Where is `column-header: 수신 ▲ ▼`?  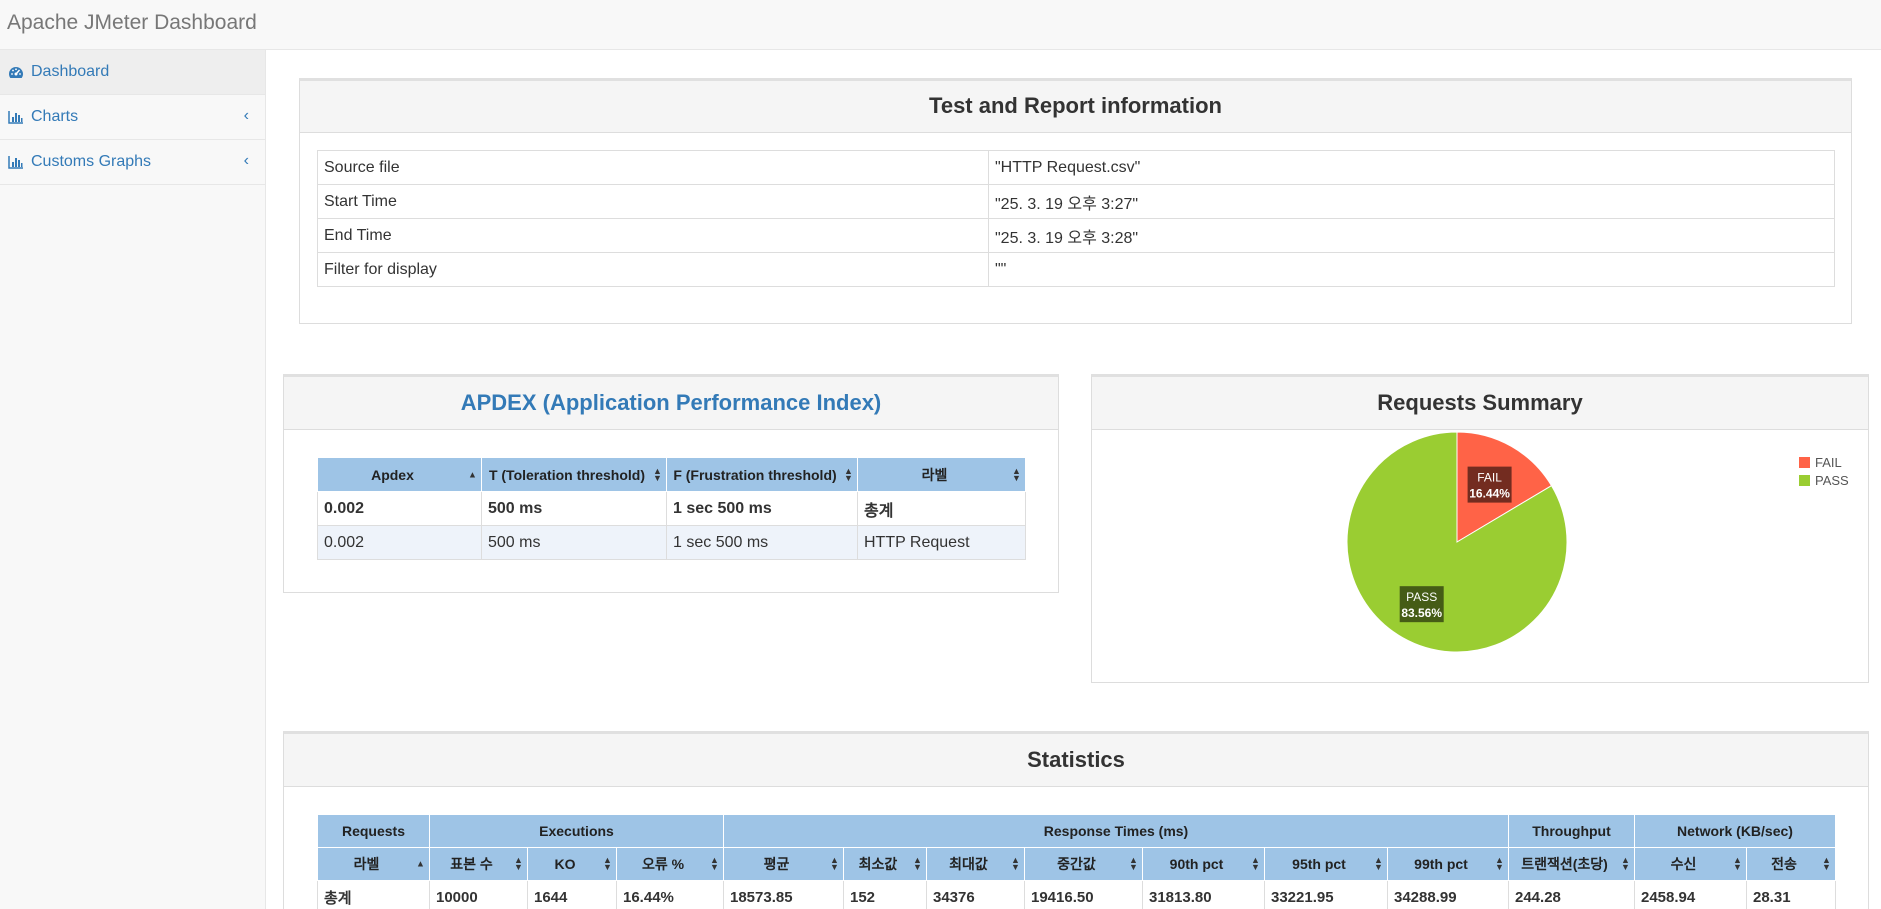
column-header: 수신 ▲ ▼ is located at coordinates (1690, 864).